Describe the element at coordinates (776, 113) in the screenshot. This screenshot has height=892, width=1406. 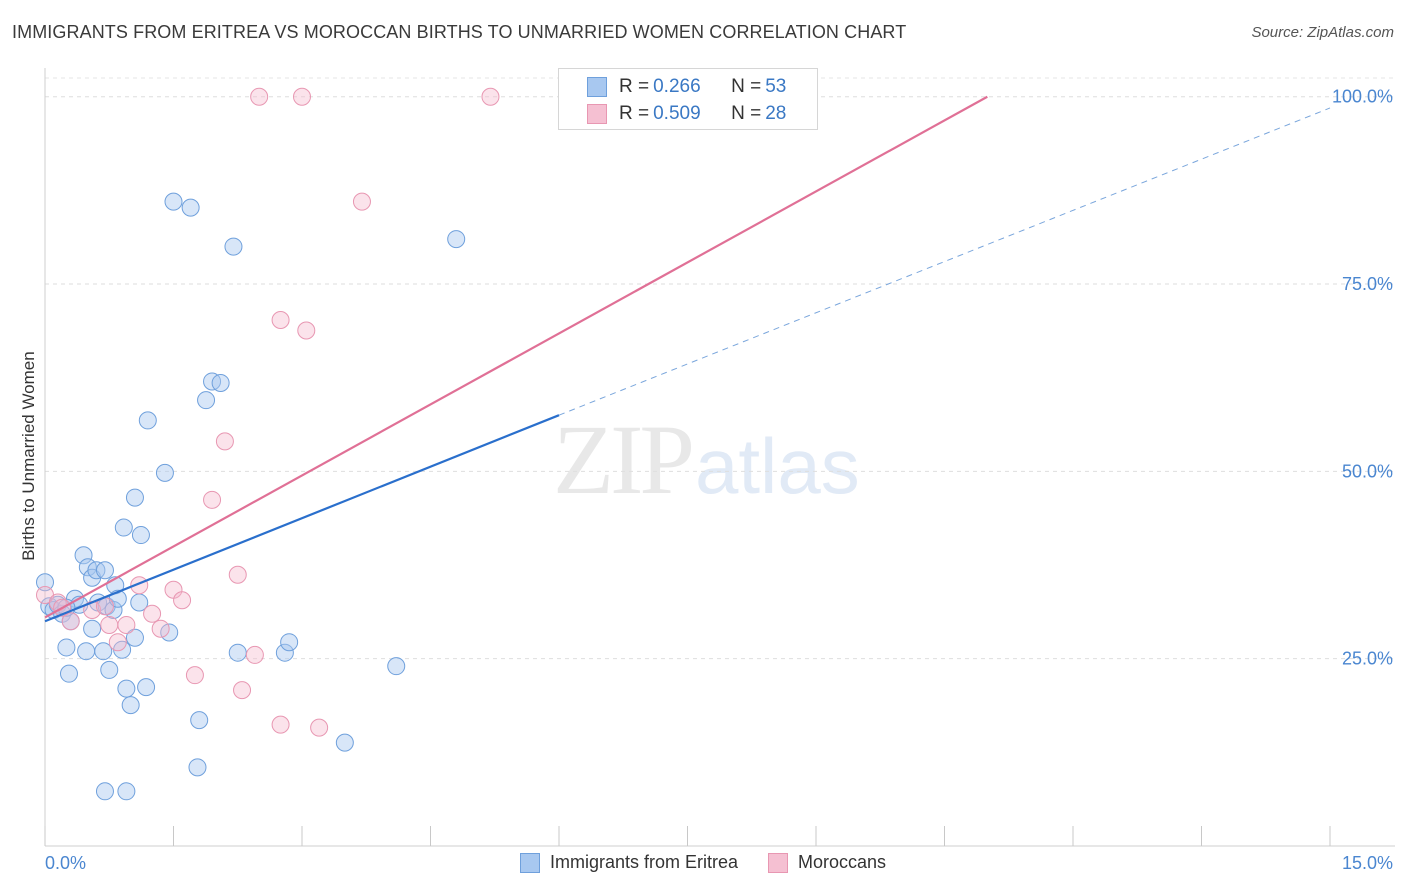
I see `n-value: 28` at that location.